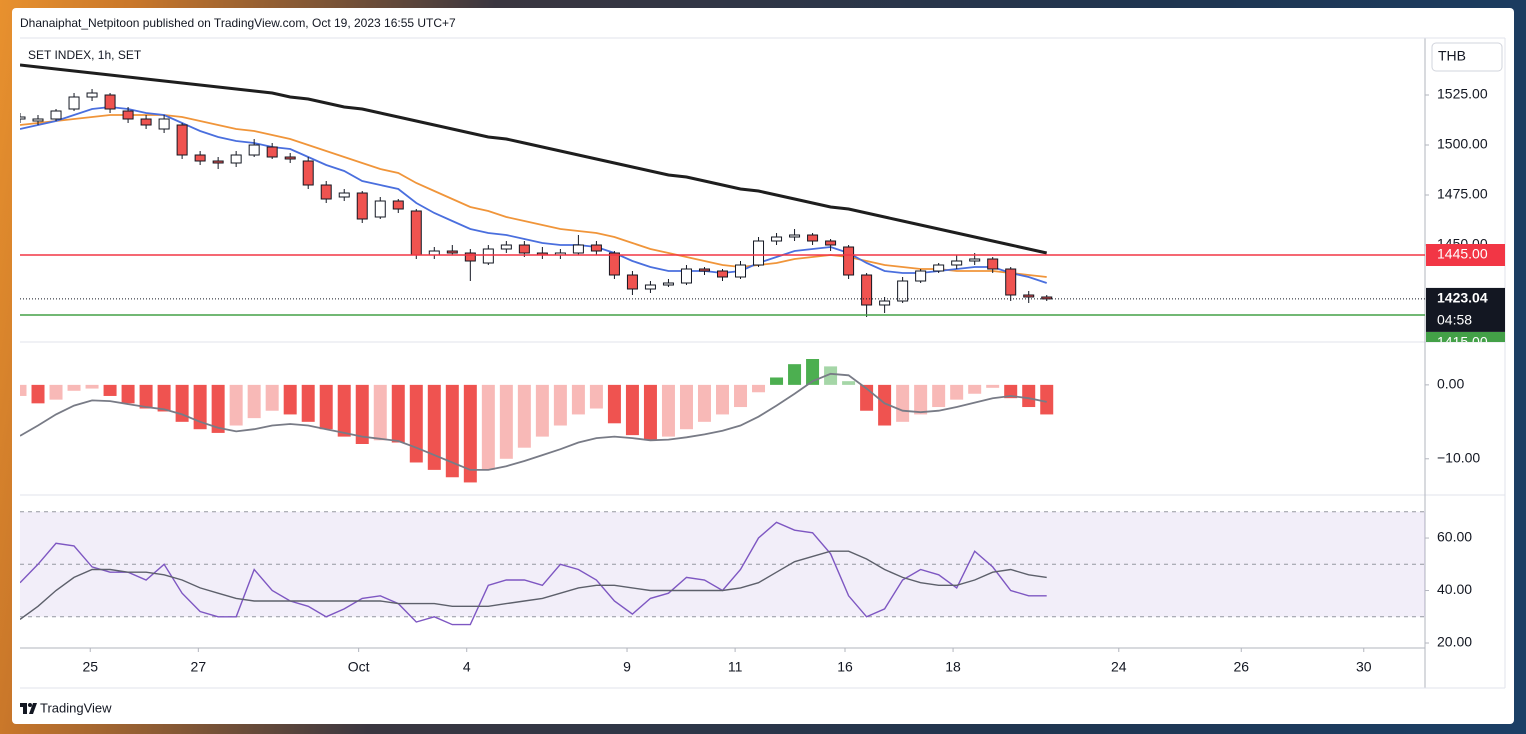 The height and width of the screenshot is (734, 1526). What do you see at coordinates (627, 667) in the screenshot?
I see `x-tick-label: 9` at bounding box center [627, 667].